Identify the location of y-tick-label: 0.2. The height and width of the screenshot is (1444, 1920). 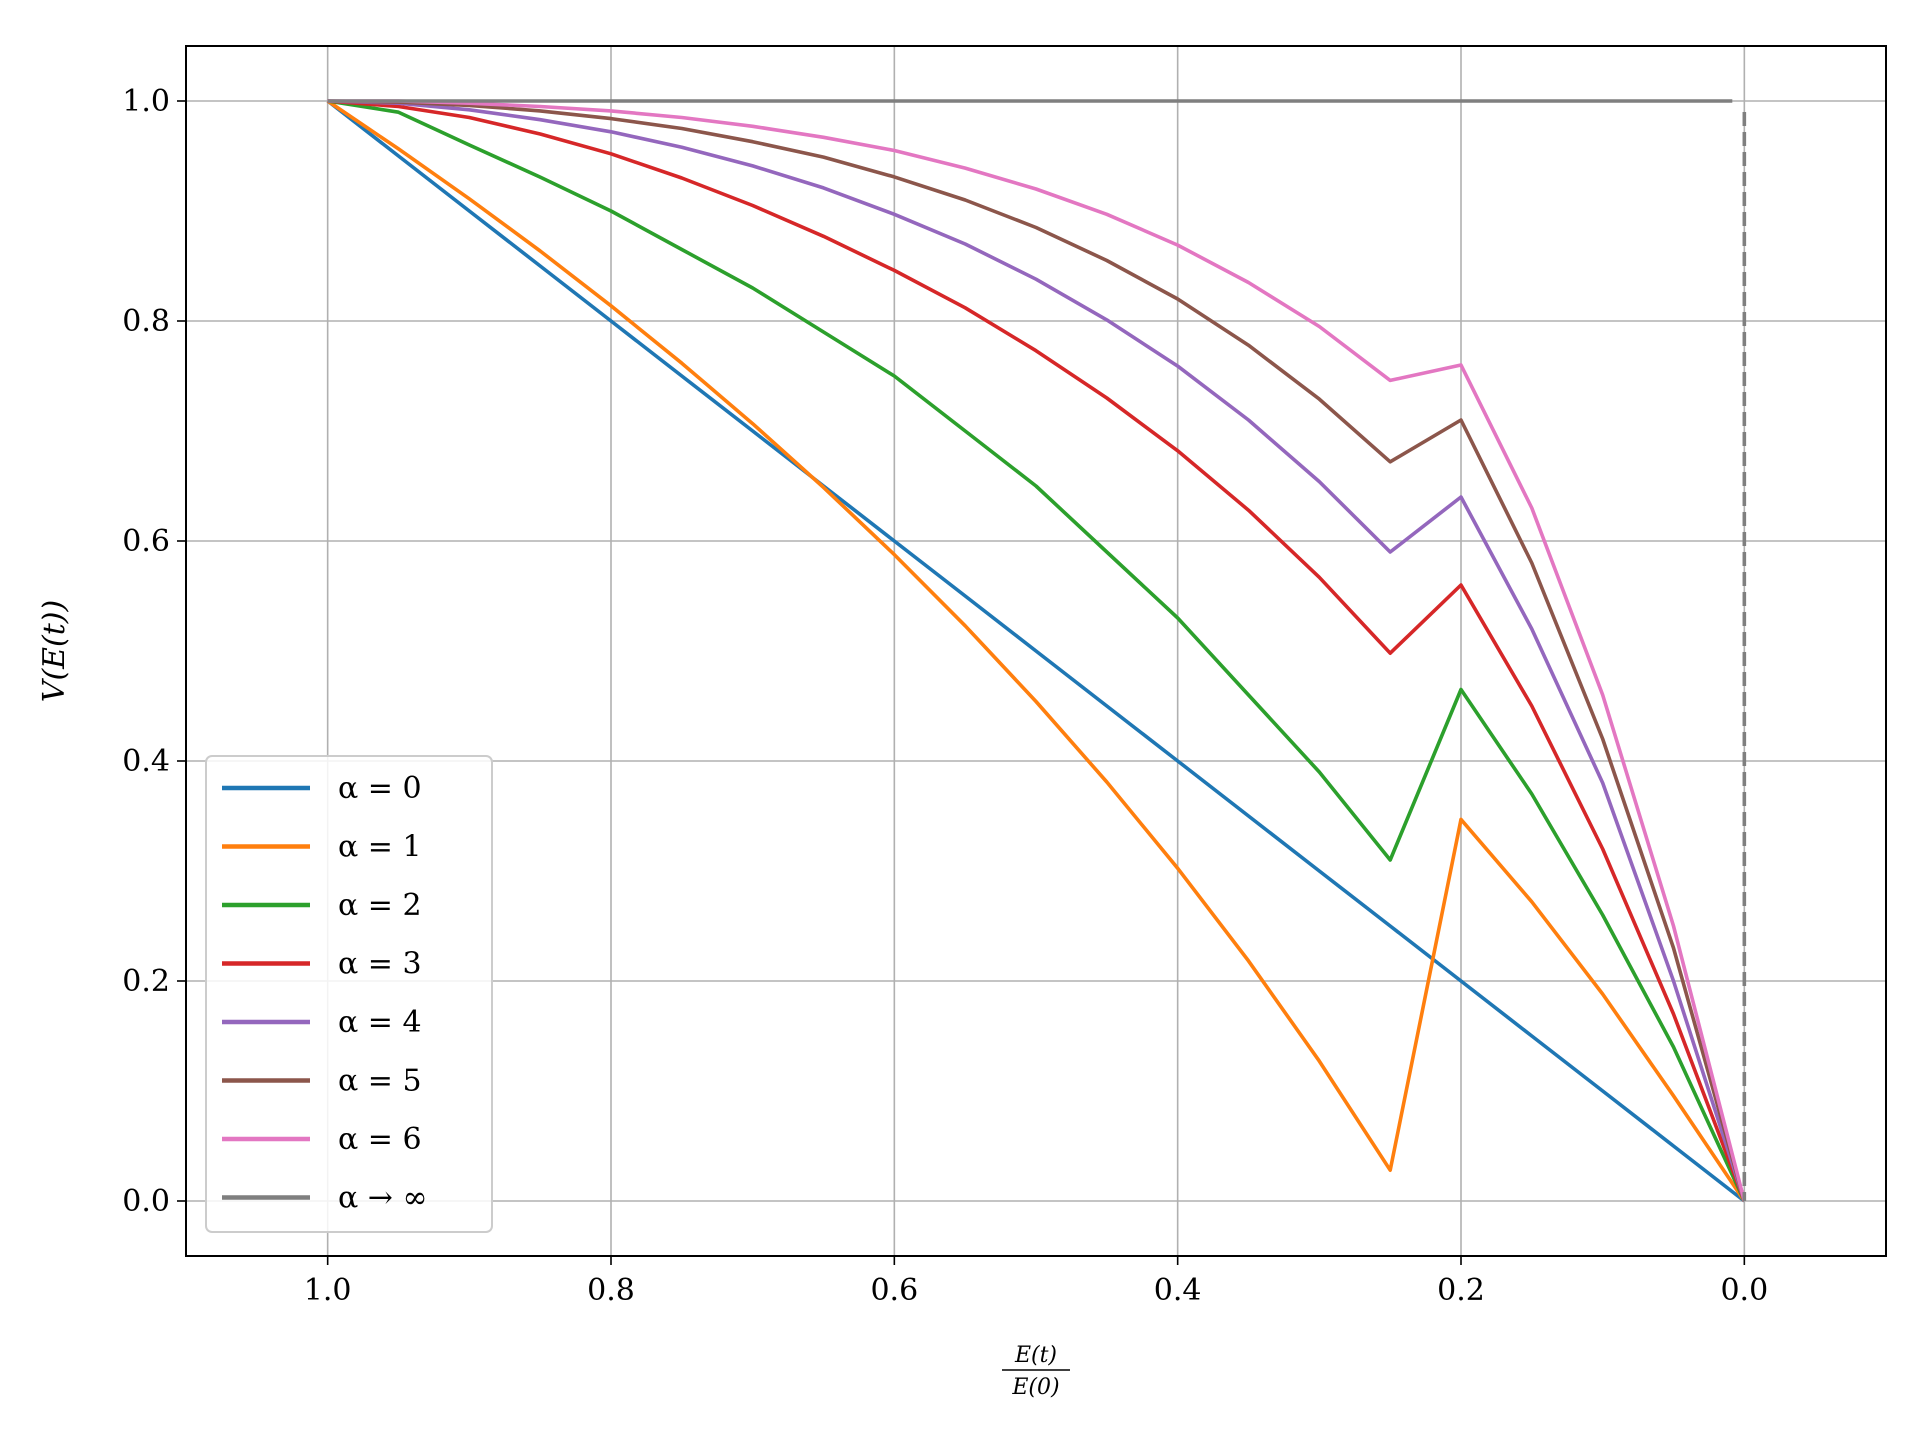
(146, 981).